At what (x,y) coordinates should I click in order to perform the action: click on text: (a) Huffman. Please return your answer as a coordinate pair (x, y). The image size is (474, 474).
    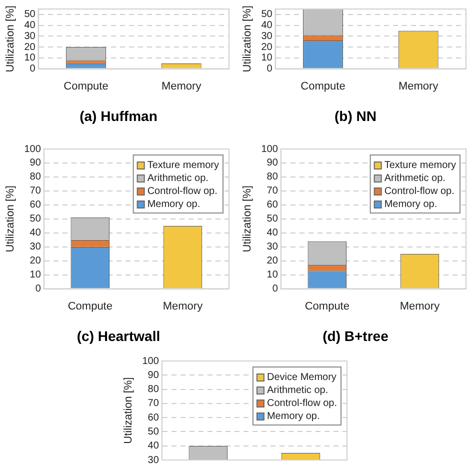
    Looking at the image, I should click on (118, 116).